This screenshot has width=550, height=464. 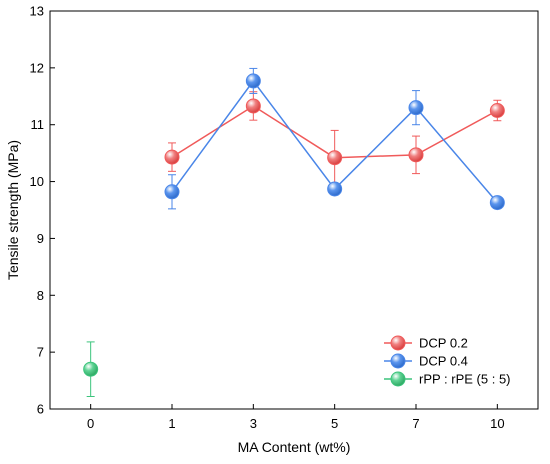 I want to click on y-tick-label: 11, so click(x=38, y=124).